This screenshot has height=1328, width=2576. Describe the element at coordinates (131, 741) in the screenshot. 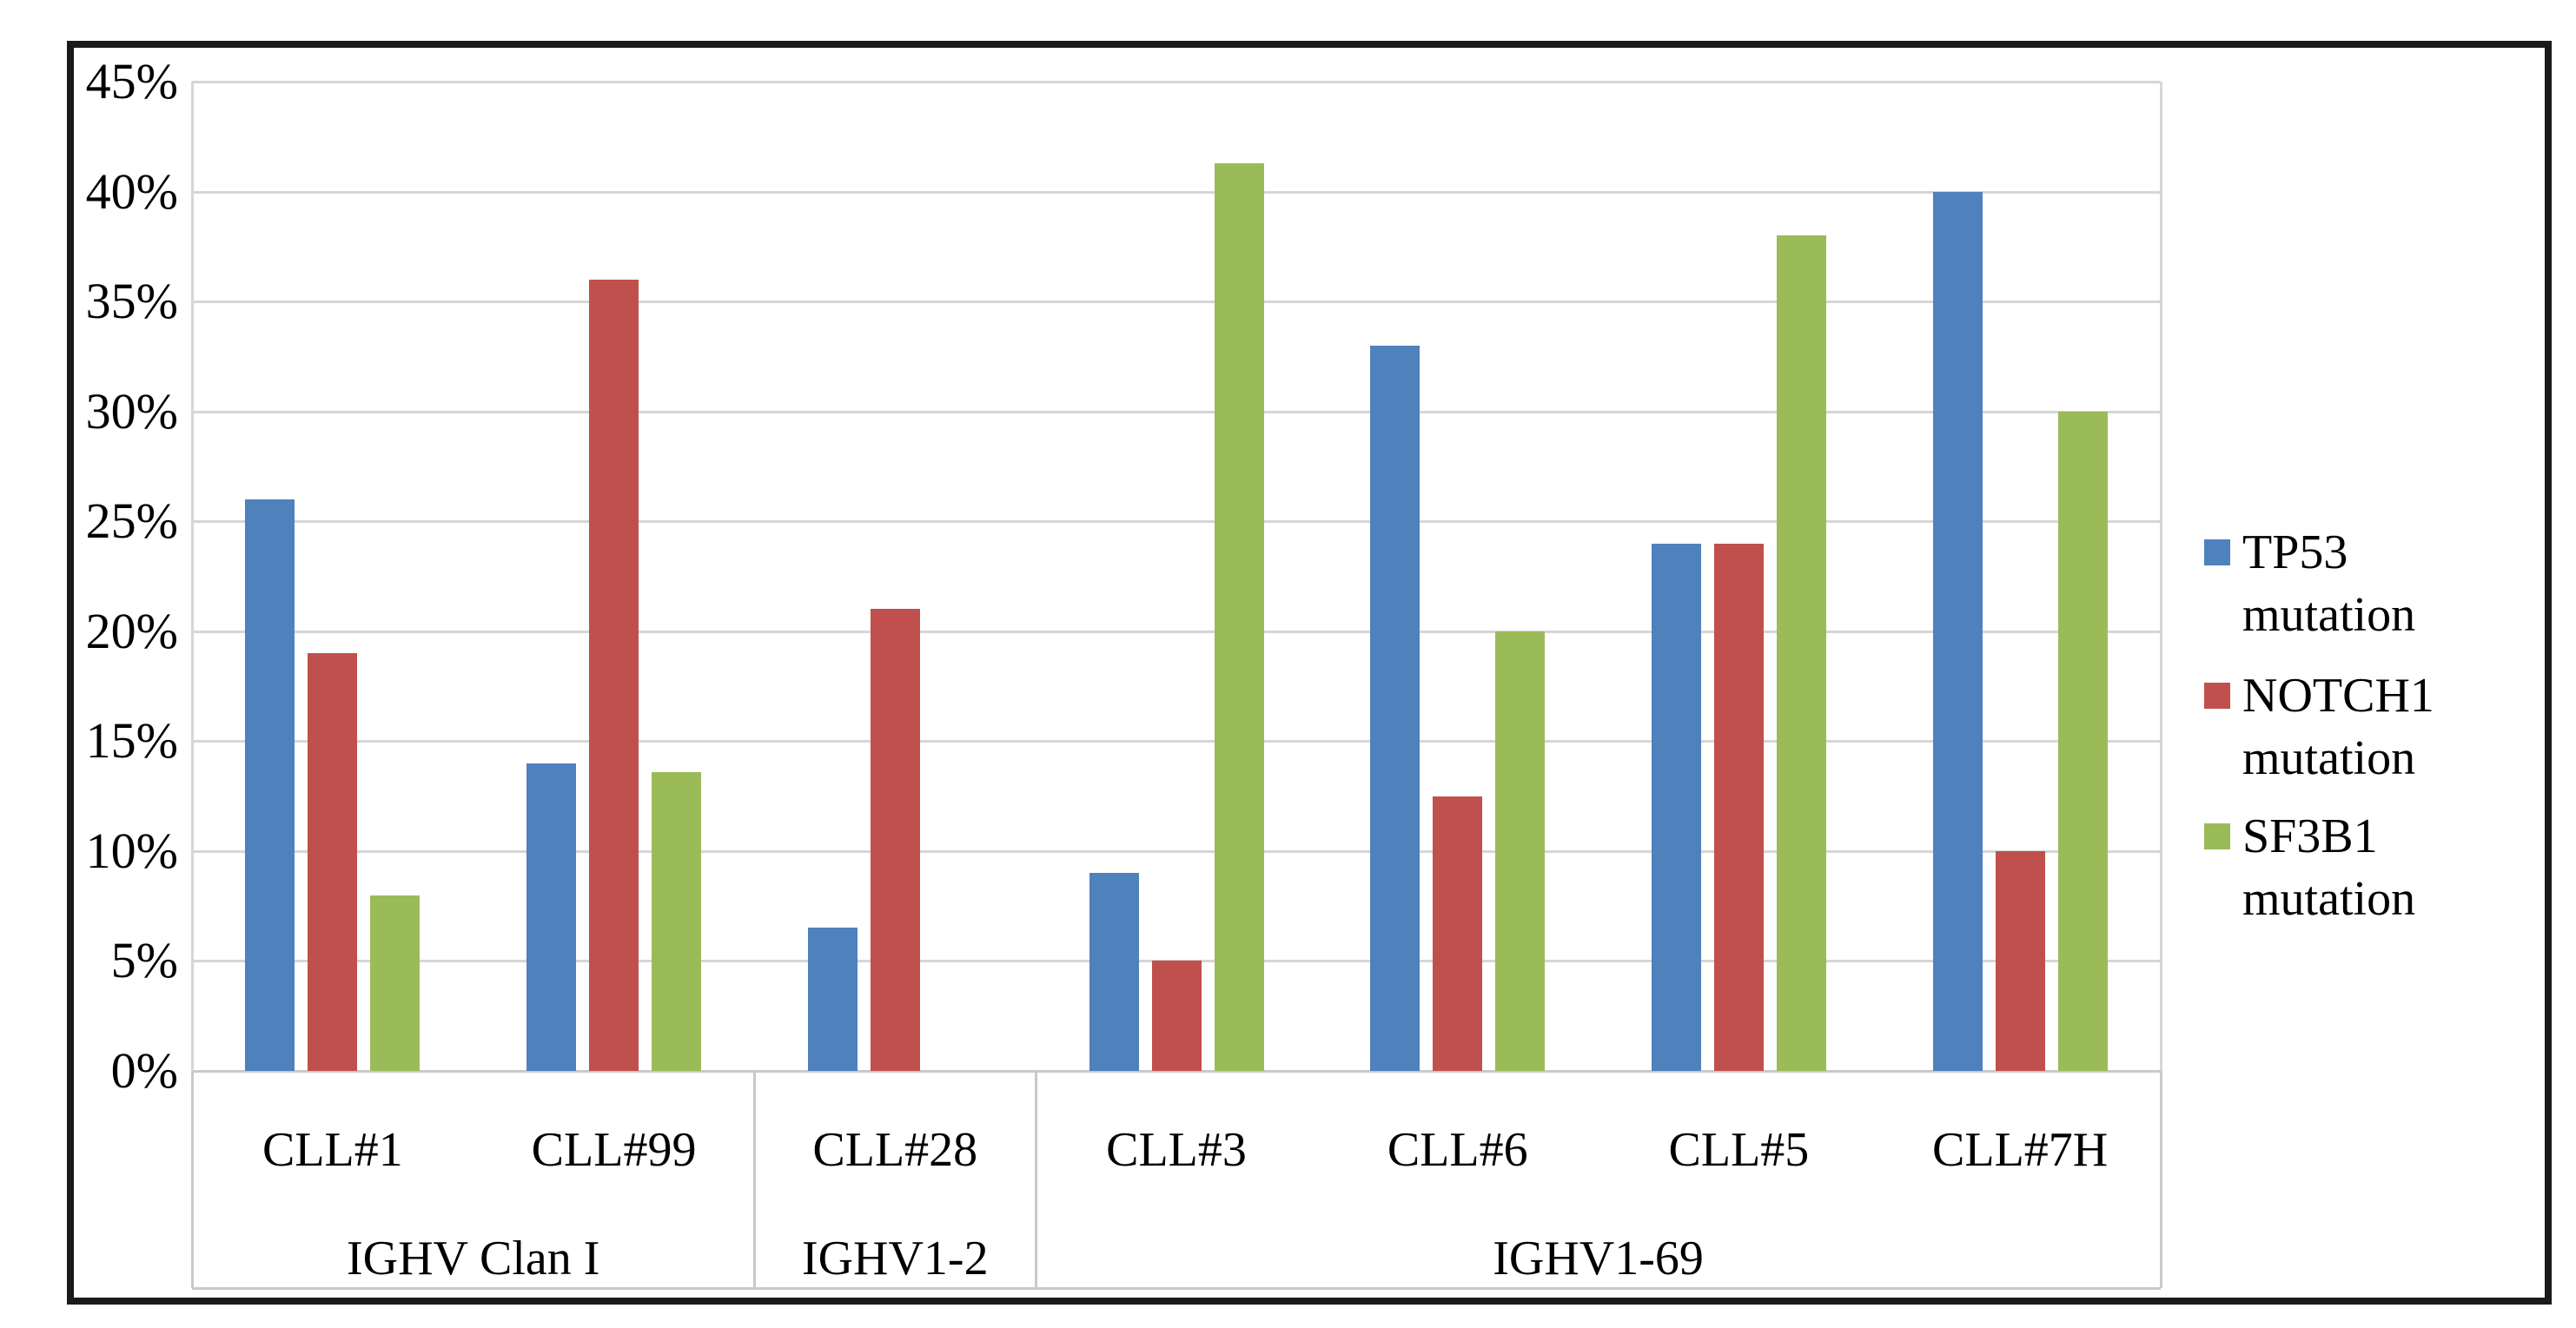

I see `y-axis-tick-label-15: 15%` at that location.